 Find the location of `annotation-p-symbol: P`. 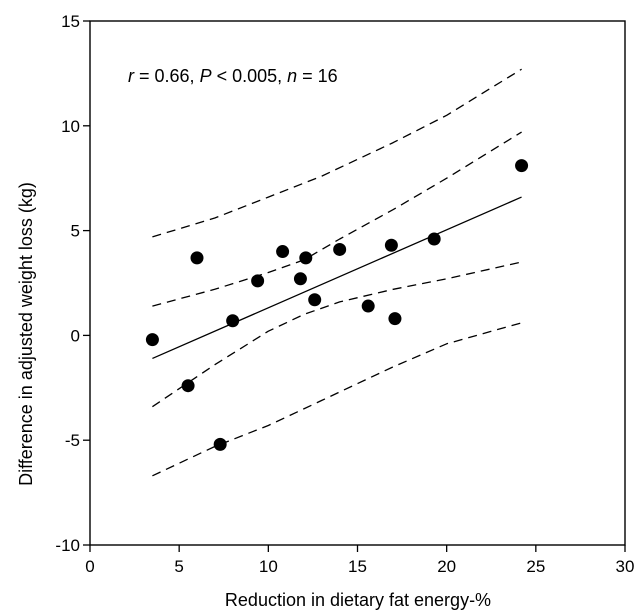

annotation-p-symbol: P is located at coordinates (206, 76).